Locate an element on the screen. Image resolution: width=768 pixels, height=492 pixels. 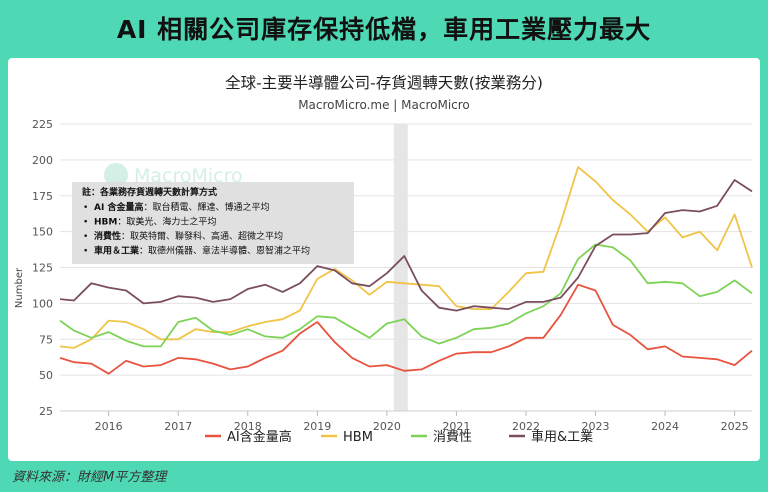
y-tick-label: 200 is located at coordinates (42, 160).